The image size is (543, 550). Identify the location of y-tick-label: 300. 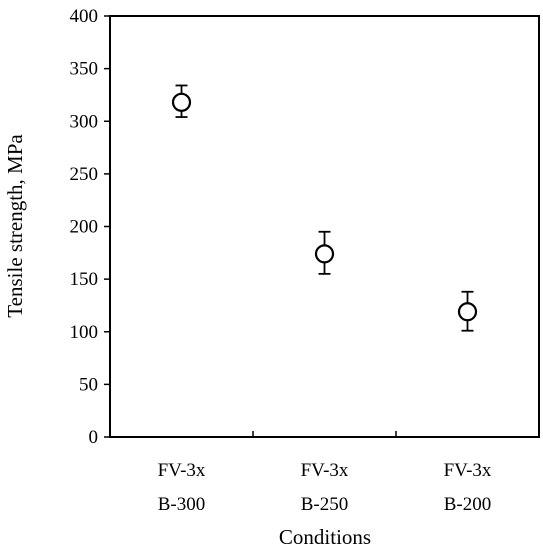
(84, 121).